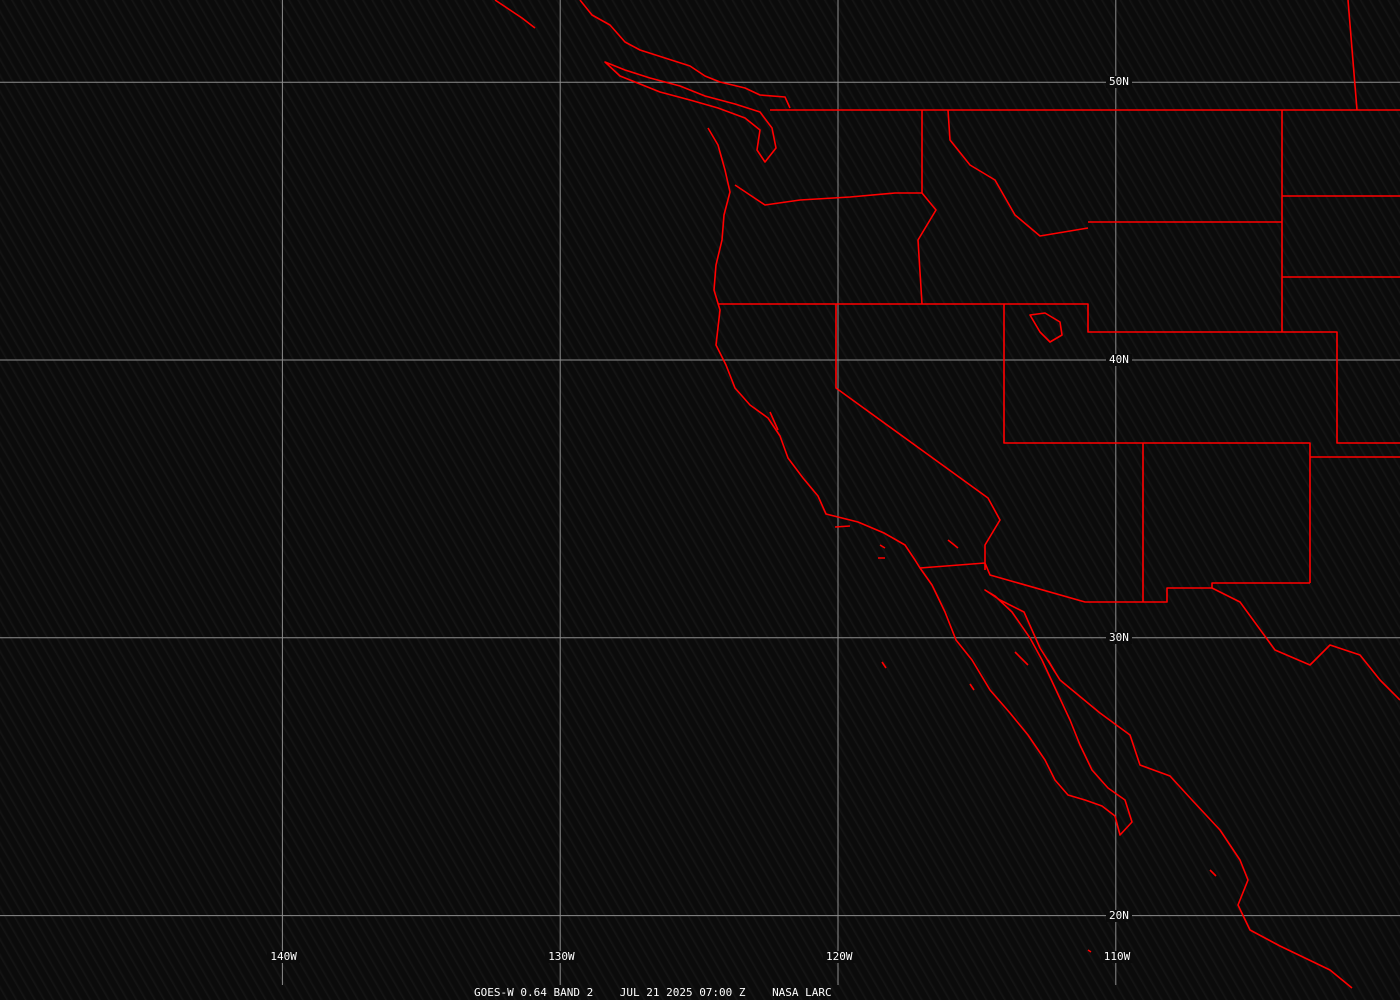 Image resolution: width=1400 pixels, height=1000 pixels. Describe the element at coordinates (283, 957) in the screenshot. I see `longitude-label: 140W` at that location.